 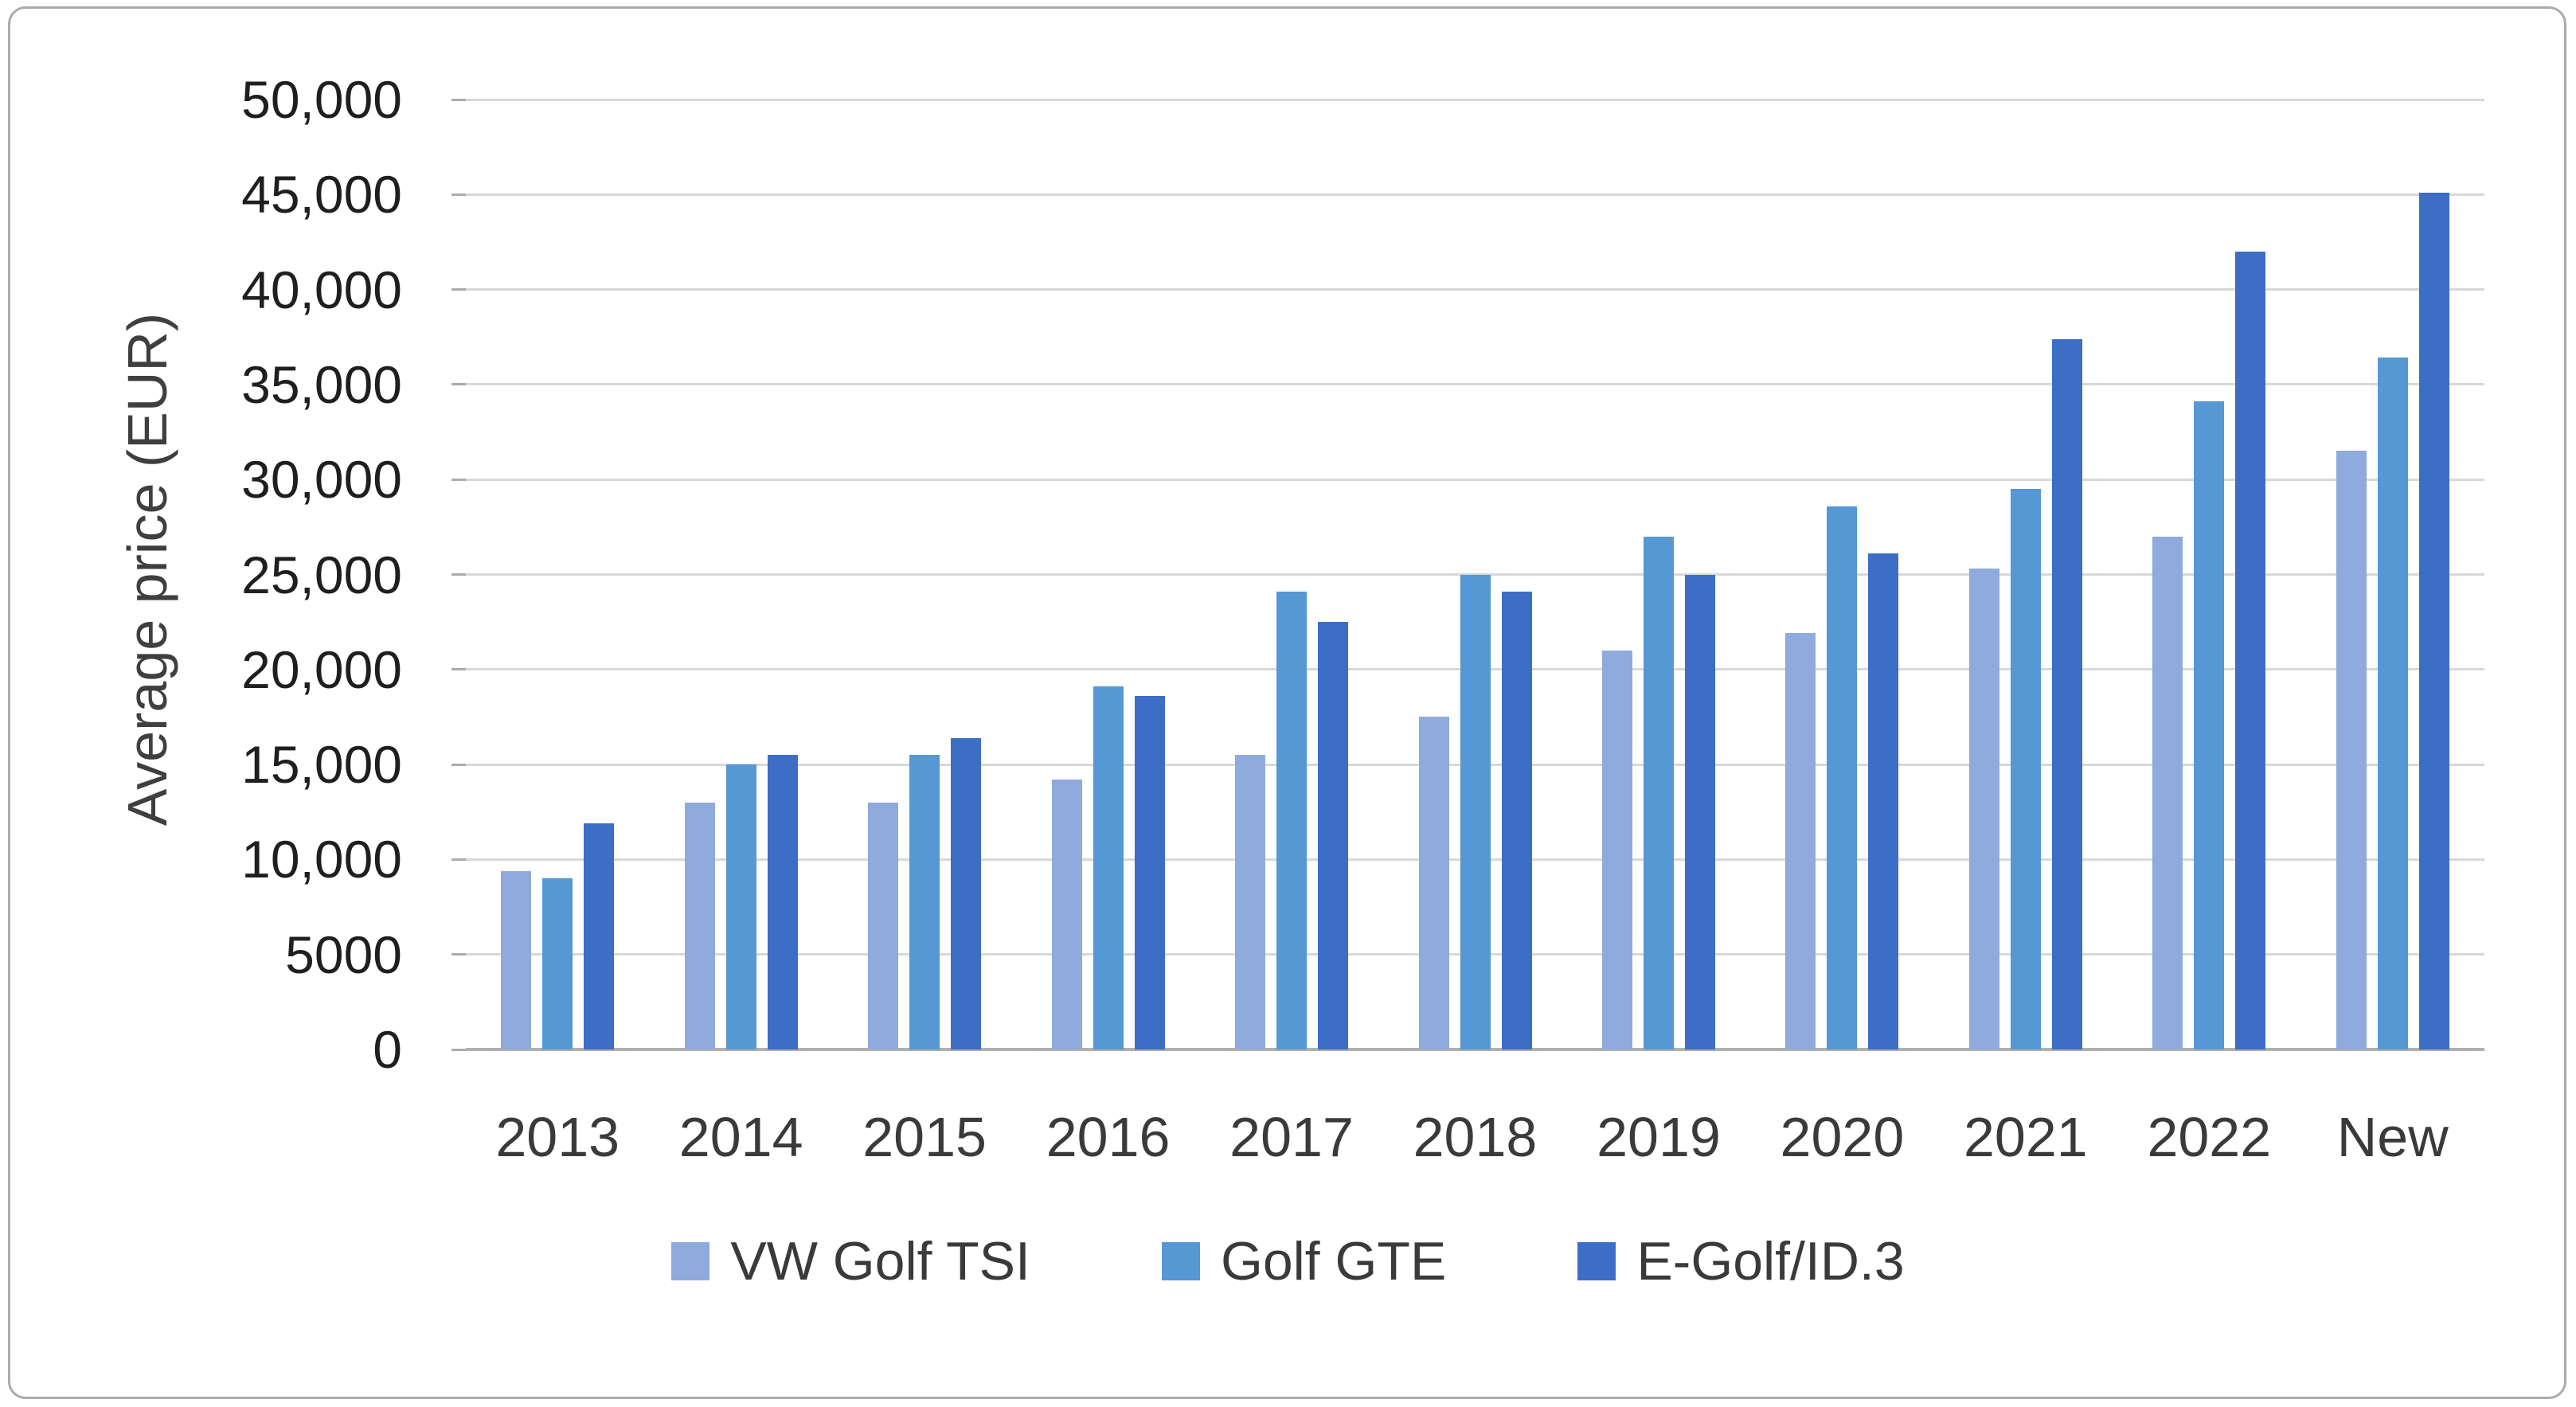 I want to click on legend-item-e-golf-id-3: E-Golf/ID.3, so click(x=1741, y=1261).